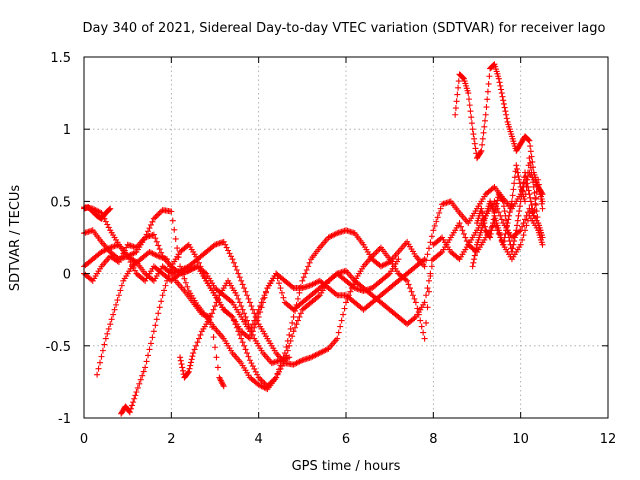 The width and height of the screenshot is (640, 480). I want to click on y-tick-label: 0, so click(67, 275).